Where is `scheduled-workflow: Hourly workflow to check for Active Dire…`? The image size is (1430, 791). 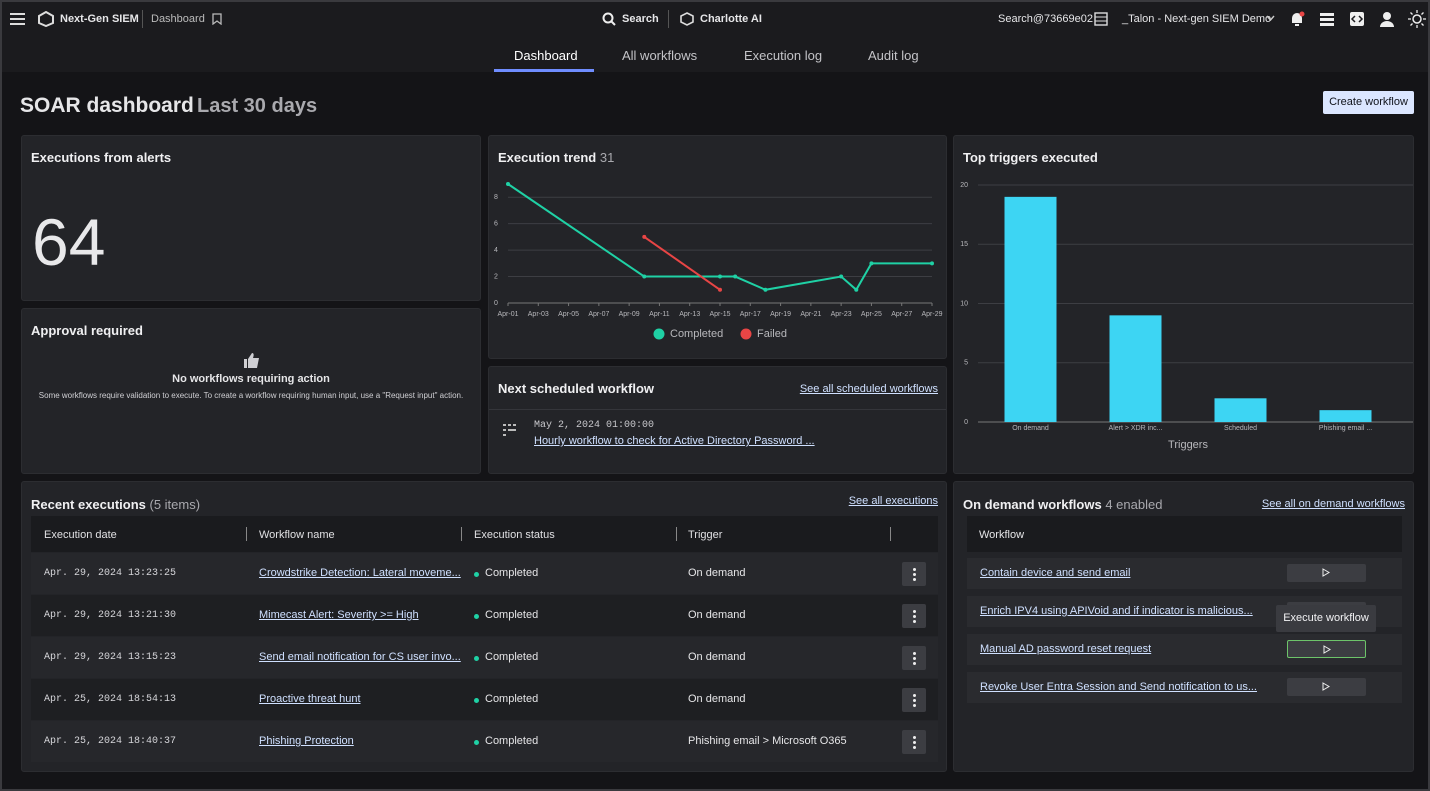 scheduled-workflow: Hourly workflow to check for Active Dire… is located at coordinates (674, 441).